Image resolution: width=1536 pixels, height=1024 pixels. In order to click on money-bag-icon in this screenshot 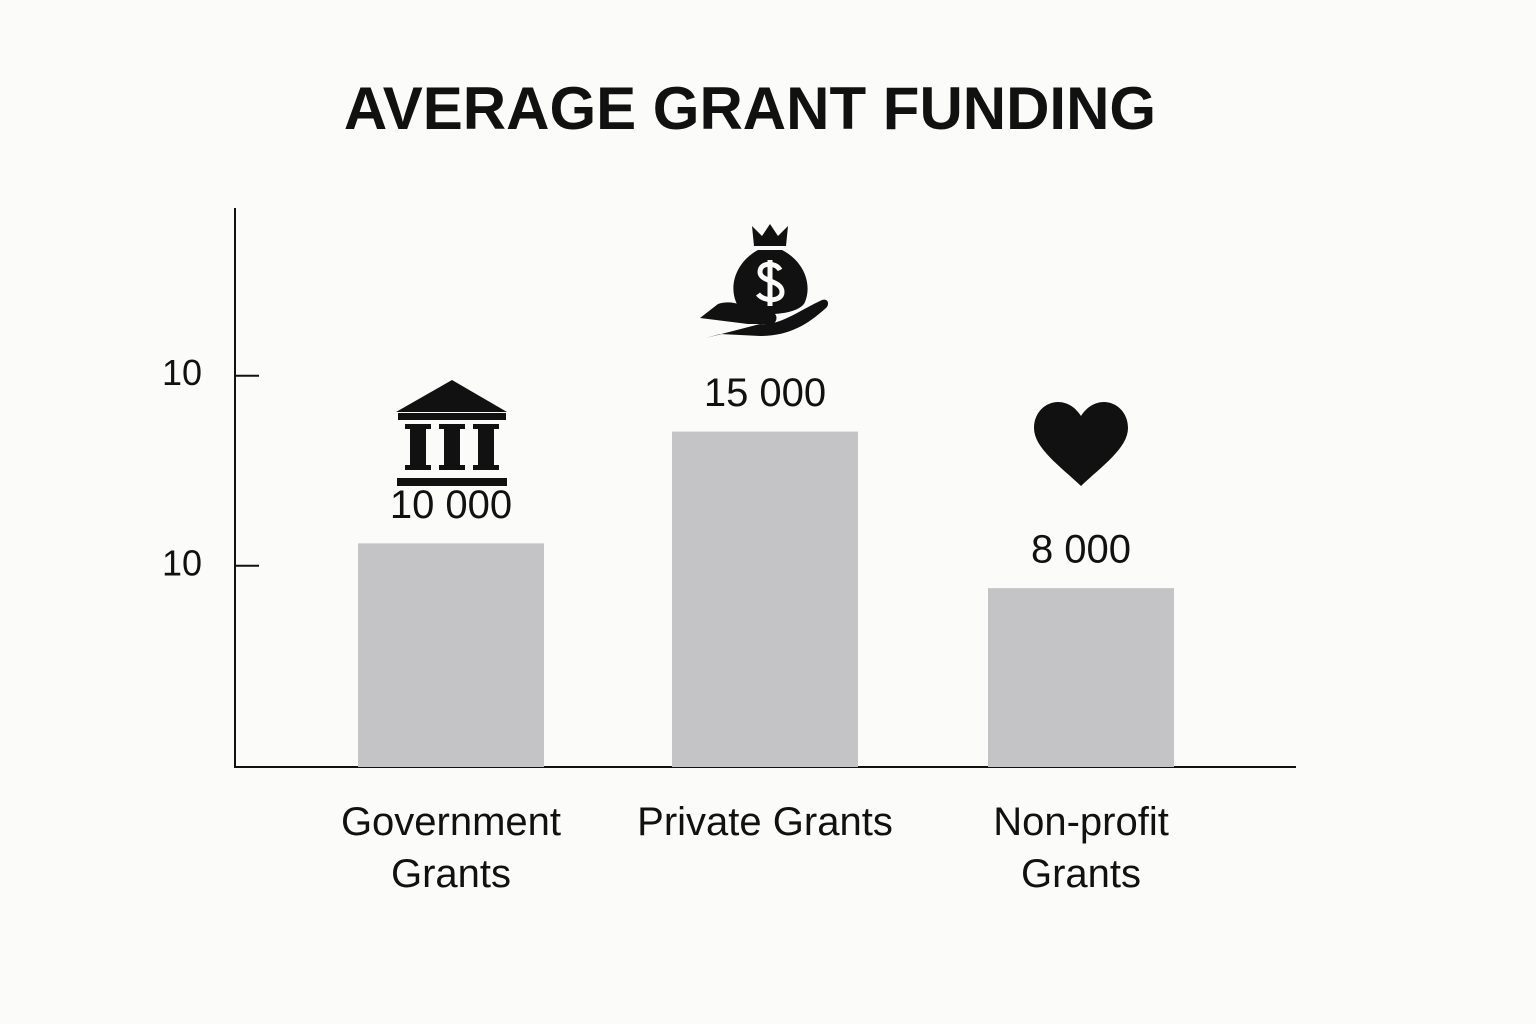, I will do `click(764, 281)`.